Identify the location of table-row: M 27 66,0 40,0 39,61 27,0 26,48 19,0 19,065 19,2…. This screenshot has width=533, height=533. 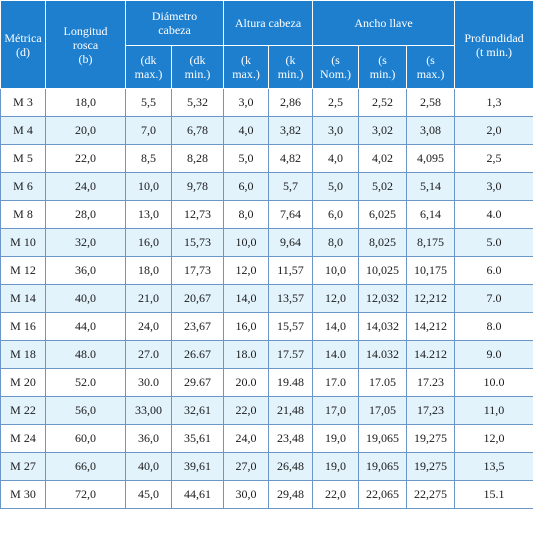
(266, 466).